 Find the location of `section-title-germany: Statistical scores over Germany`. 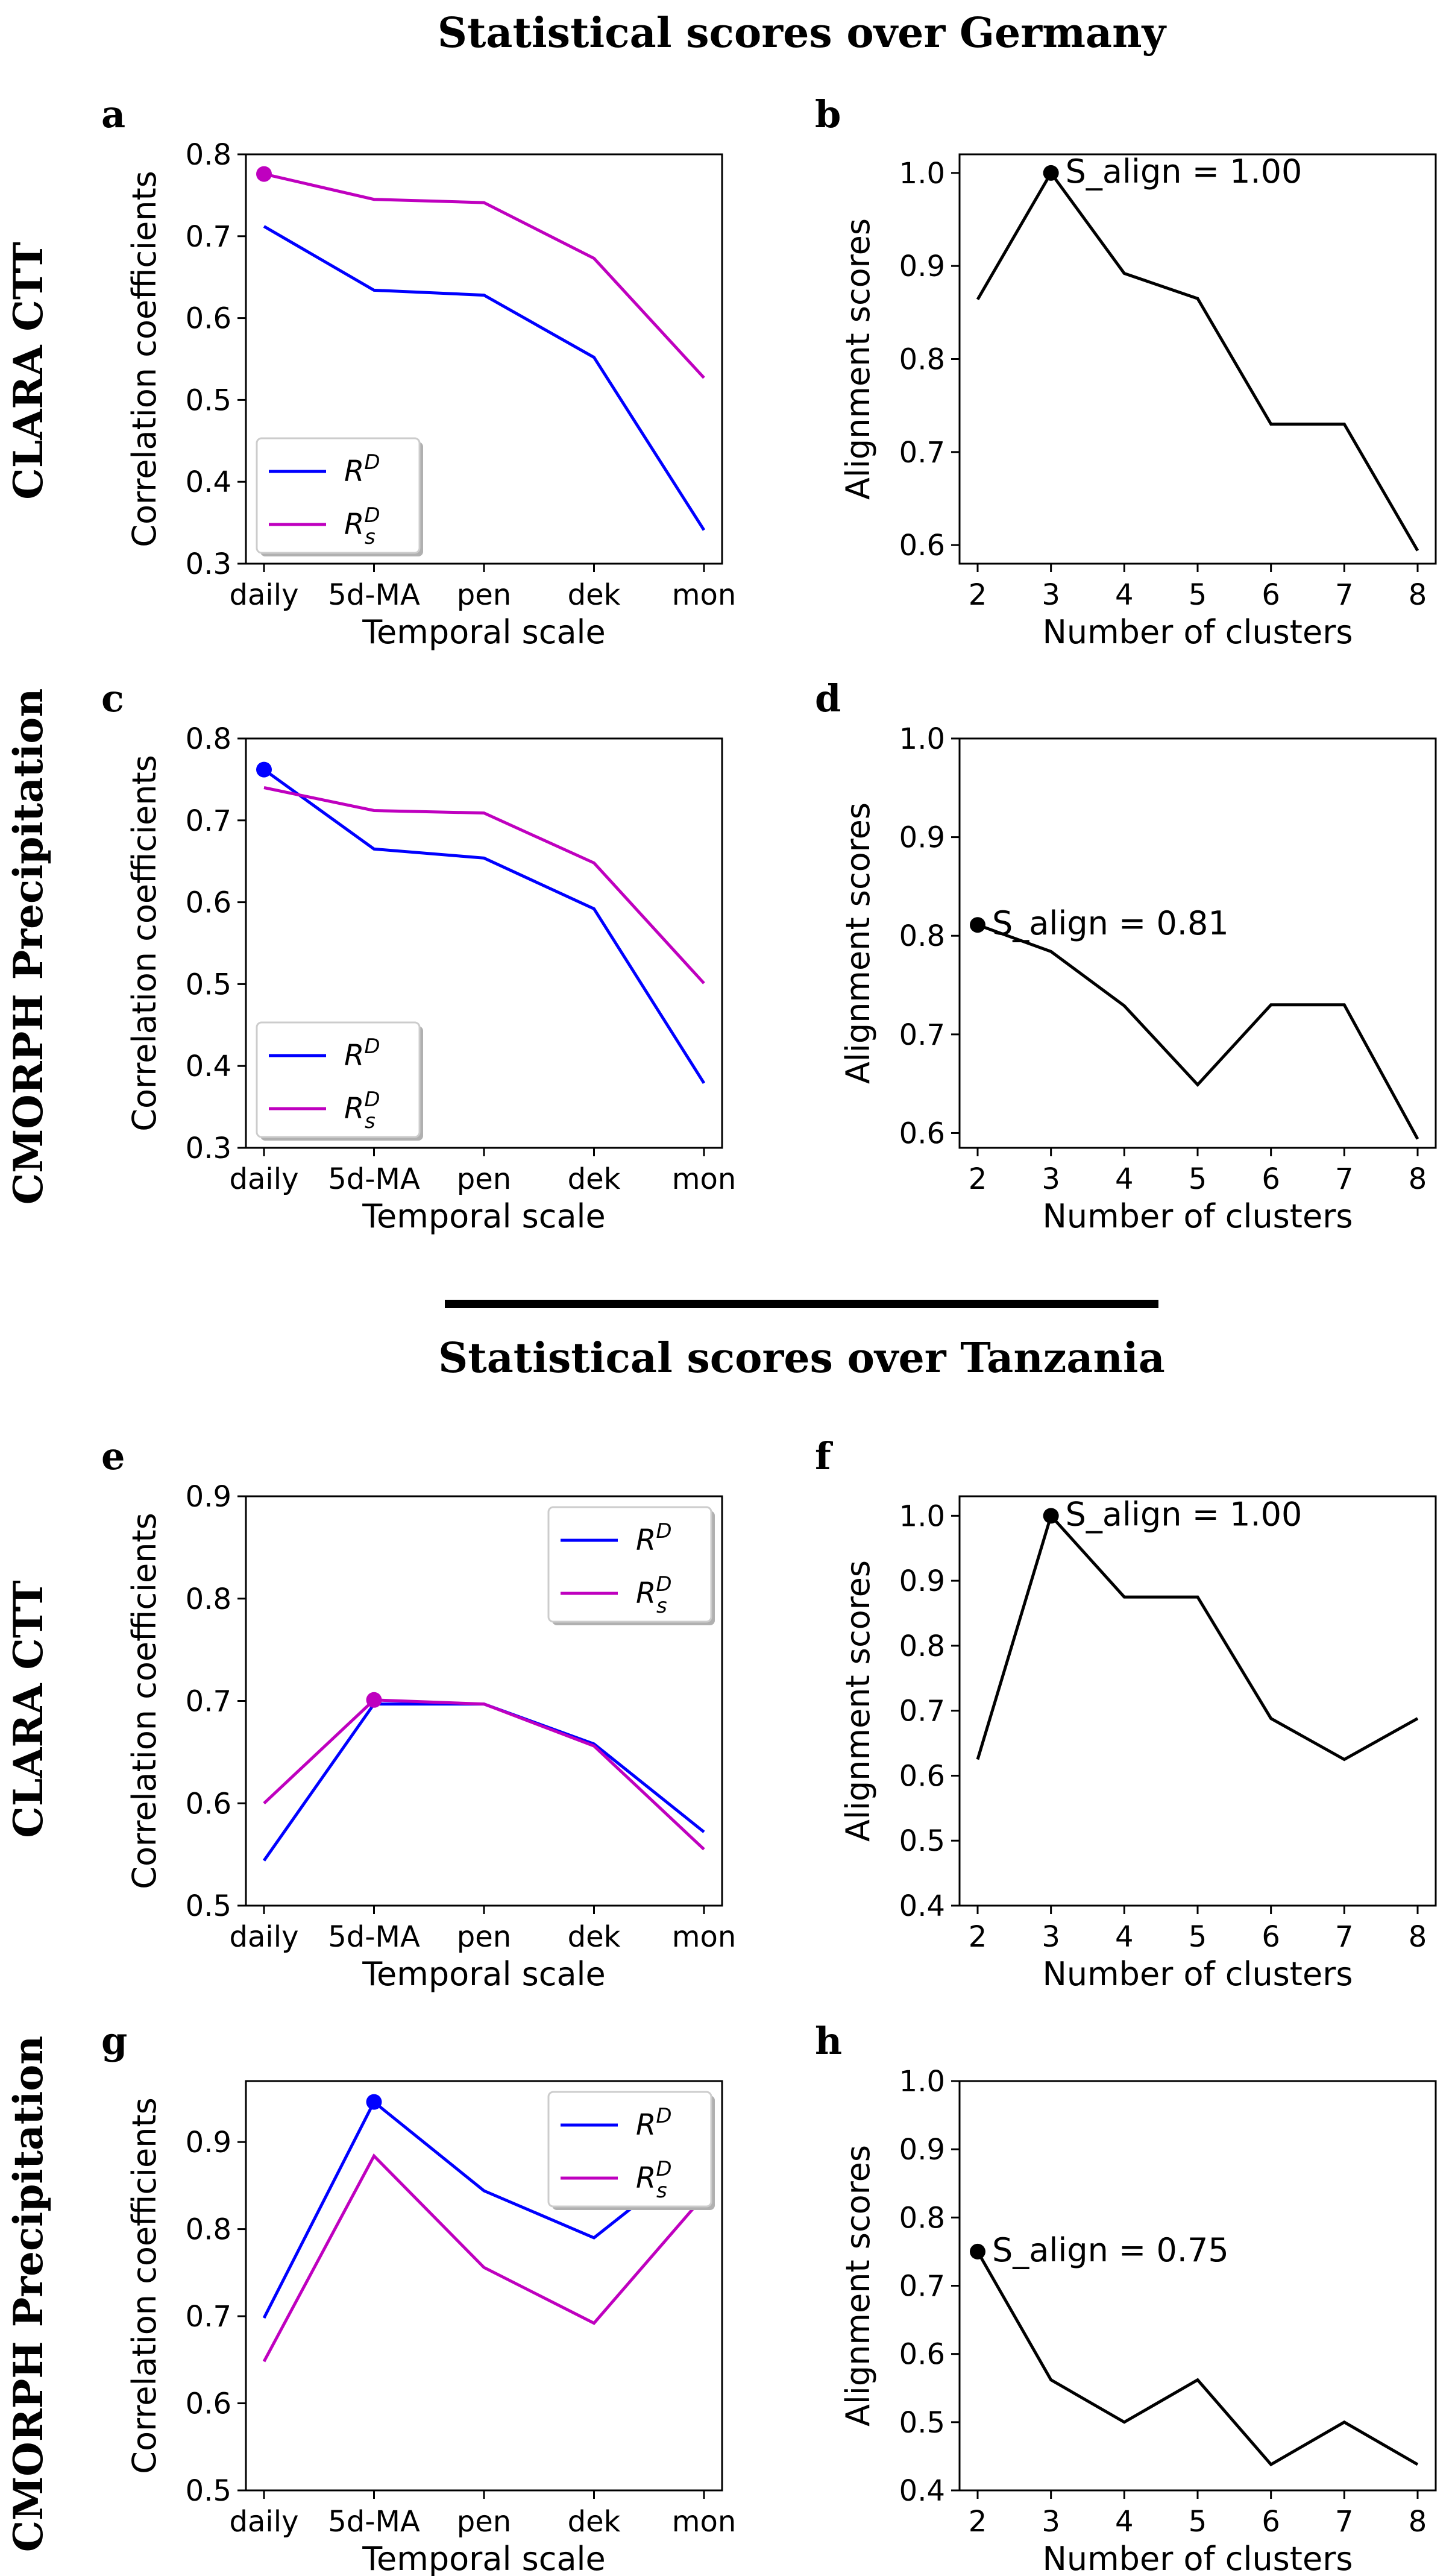

section-title-germany: Statistical scores over Germany is located at coordinates (803, 33).